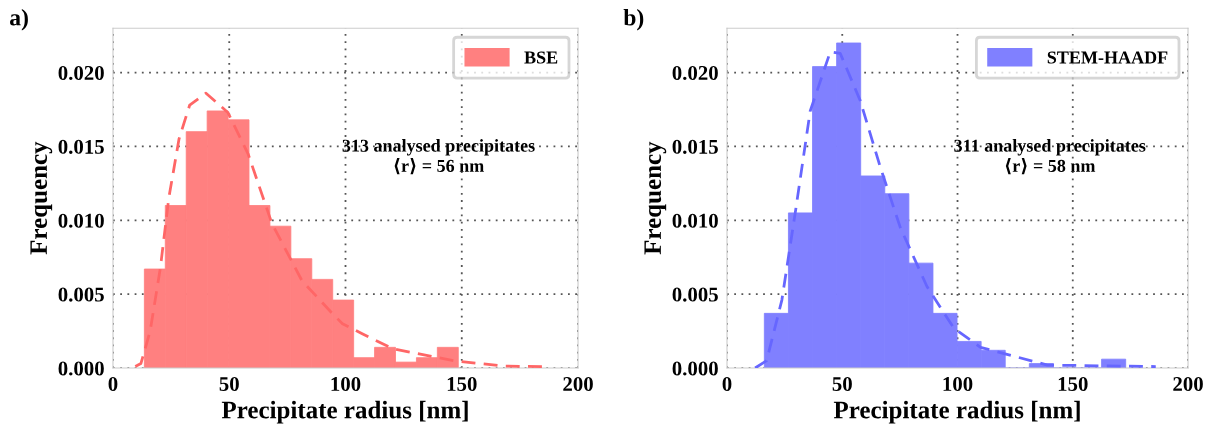 Image resolution: width=1220 pixels, height=434 pixels. What do you see at coordinates (633, 19) in the screenshot?
I see `chart-title: b)` at bounding box center [633, 19].